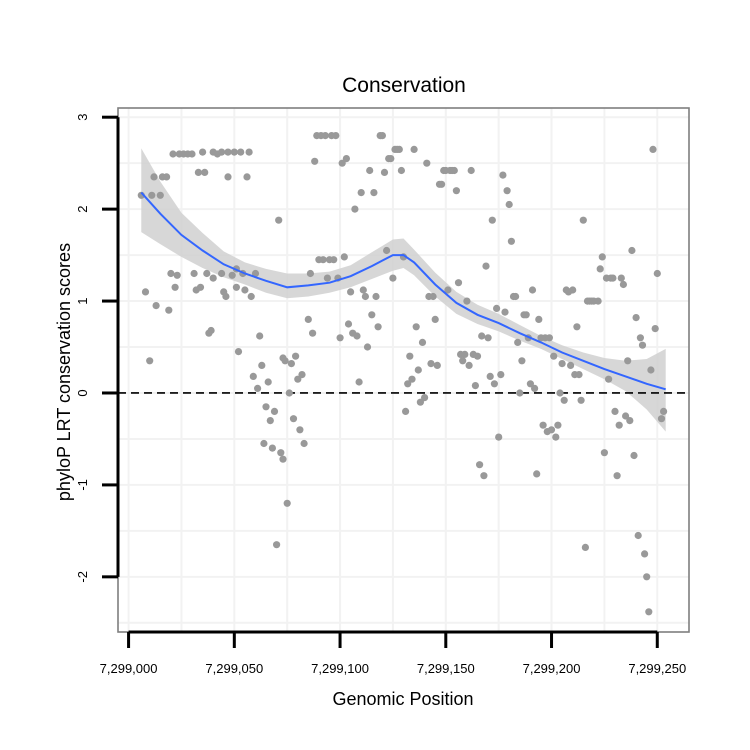 The height and width of the screenshot is (750, 750). Describe the element at coordinates (404, 85) in the screenshot. I see `chart-title: Conservation` at that location.